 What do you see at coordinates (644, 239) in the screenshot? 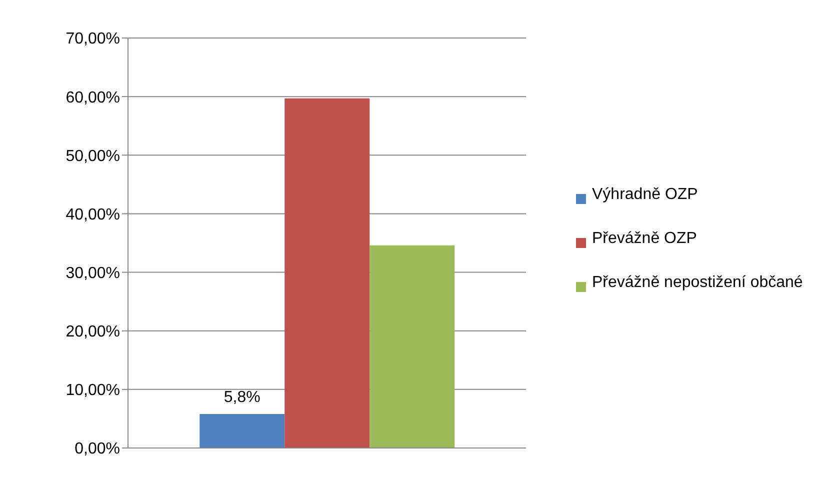
I see `legend-label: Převážně OZP` at bounding box center [644, 239].